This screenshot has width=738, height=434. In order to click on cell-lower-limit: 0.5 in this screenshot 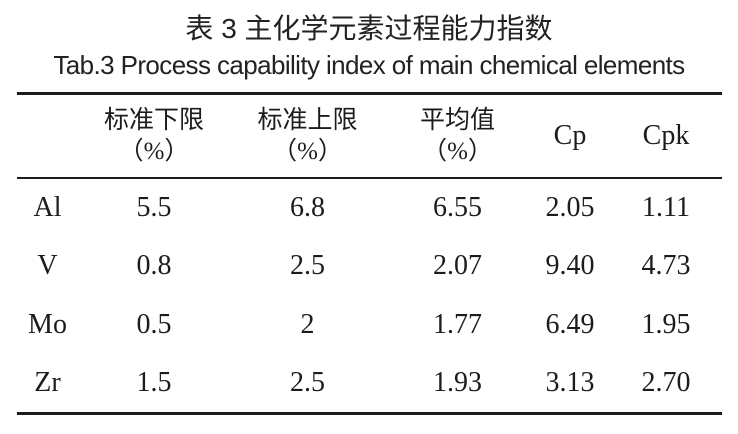, I will do `click(154, 324)`.